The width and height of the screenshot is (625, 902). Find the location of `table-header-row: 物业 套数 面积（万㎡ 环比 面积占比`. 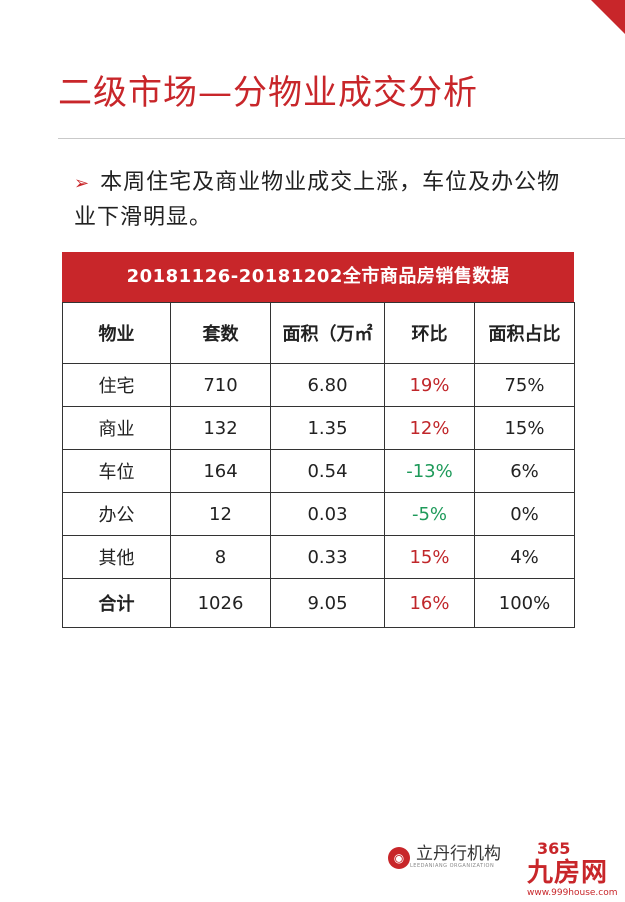

table-header-row: 物业 套数 面积（万㎡ 环比 面积占比 is located at coordinates (318, 333).